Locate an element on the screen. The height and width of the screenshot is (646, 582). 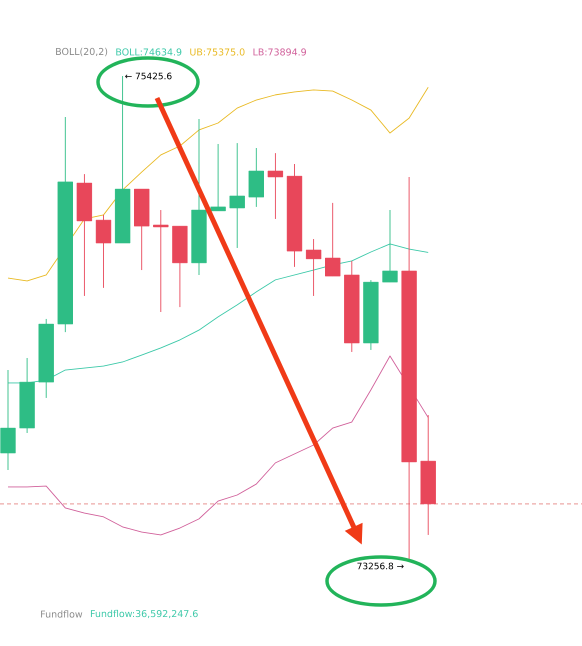
text: BOLL(20,2) is located at coordinates (82, 52).